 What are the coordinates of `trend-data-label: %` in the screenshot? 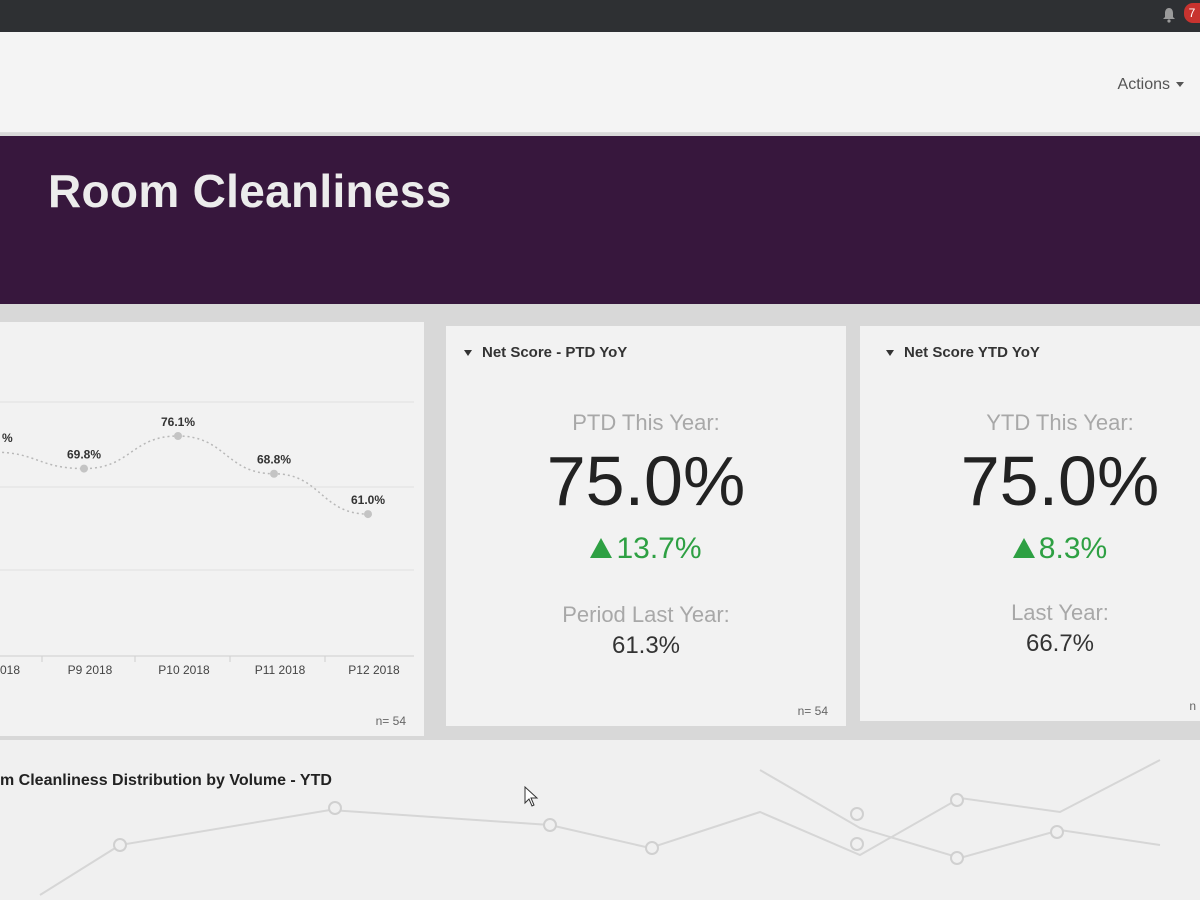 It's located at (7, 438).